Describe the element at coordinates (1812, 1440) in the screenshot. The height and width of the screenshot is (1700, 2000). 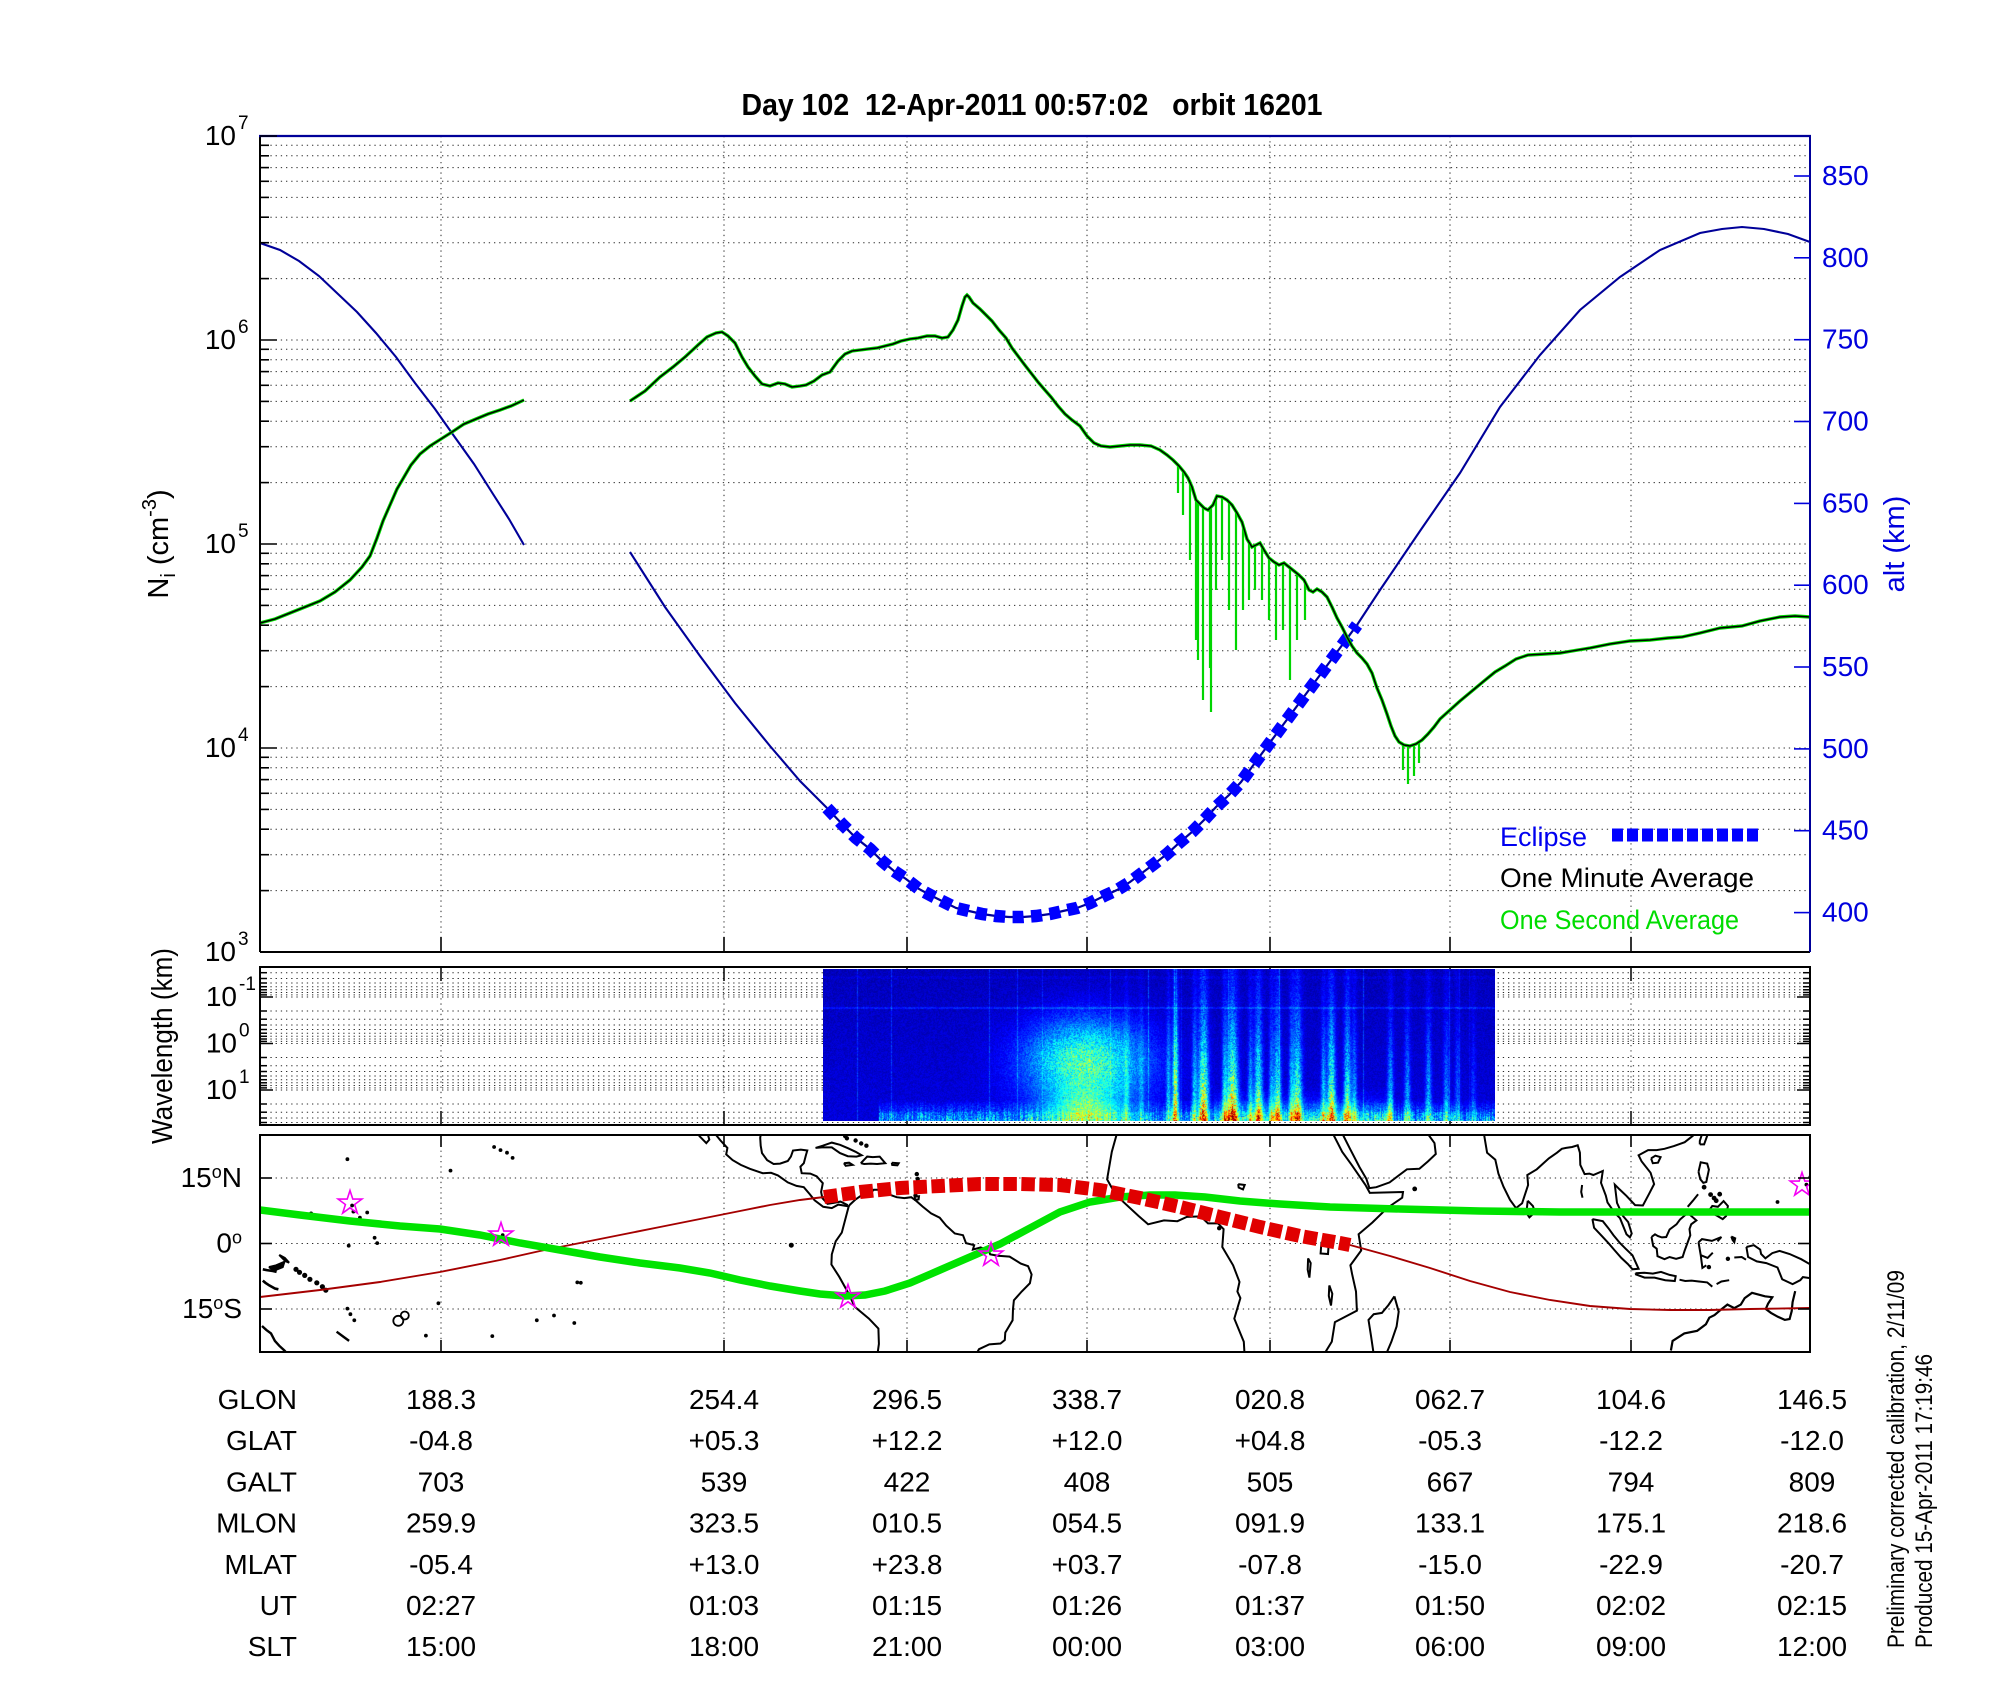
I see `svg-text: -12.0` at that location.